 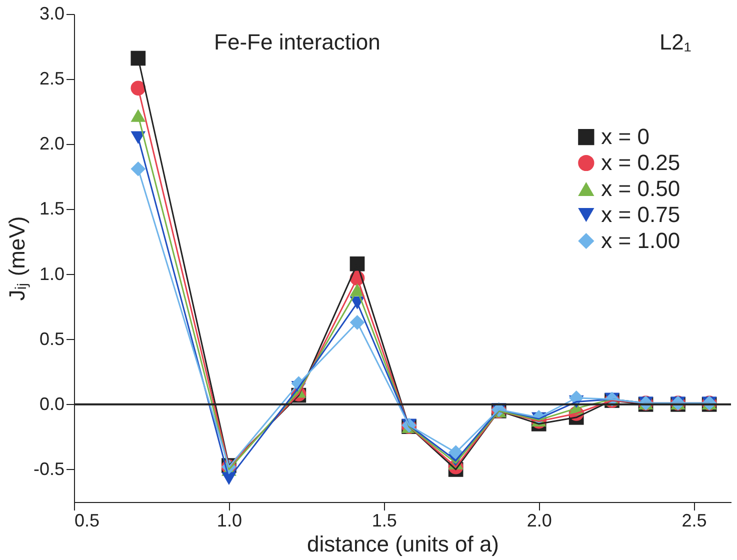 What do you see at coordinates (51, 338) in the screenshot?
I see `y-tick-label: 0.5` at bounding box center [51, 338].